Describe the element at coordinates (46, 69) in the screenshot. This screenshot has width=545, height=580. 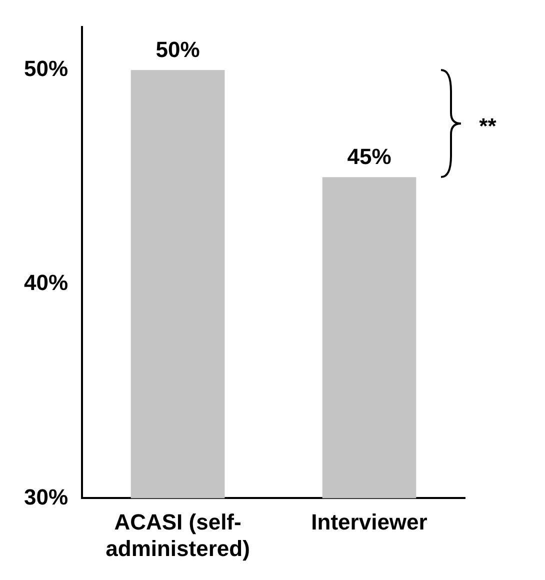
I see `y-tick-label: 50%` at that location.